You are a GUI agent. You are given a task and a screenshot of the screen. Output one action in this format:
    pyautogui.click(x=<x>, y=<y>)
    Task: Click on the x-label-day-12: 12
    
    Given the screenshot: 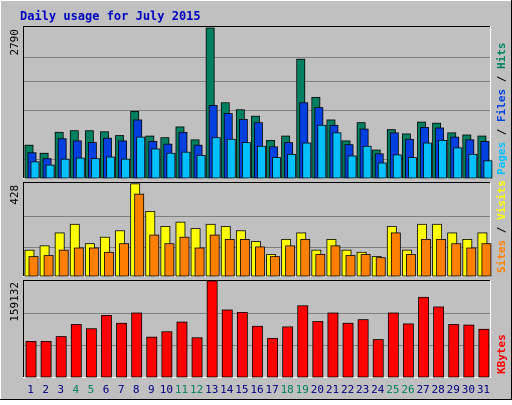 What is the action you would take?
    pyautogui.click(x=196, y=389)
    